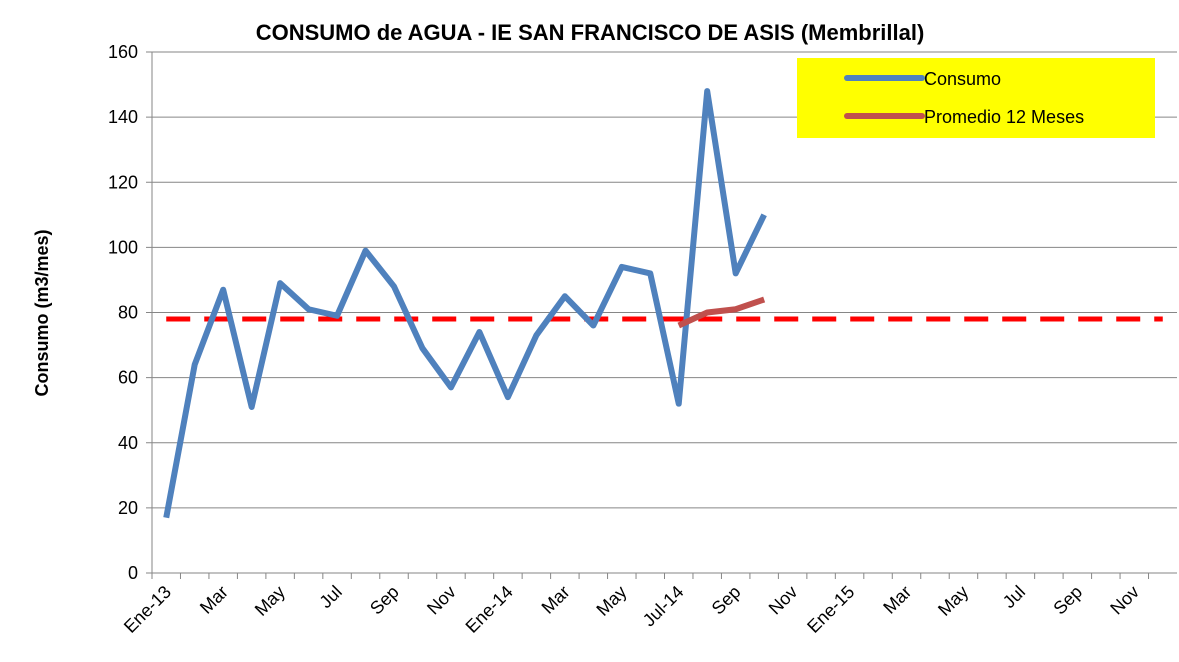 The height and width of the screenshot is (662, 1179). What do you see at coordinates (123, 117) in the screenshot?
I see `y-tick-label: 140` at bounding box center [123, 117].